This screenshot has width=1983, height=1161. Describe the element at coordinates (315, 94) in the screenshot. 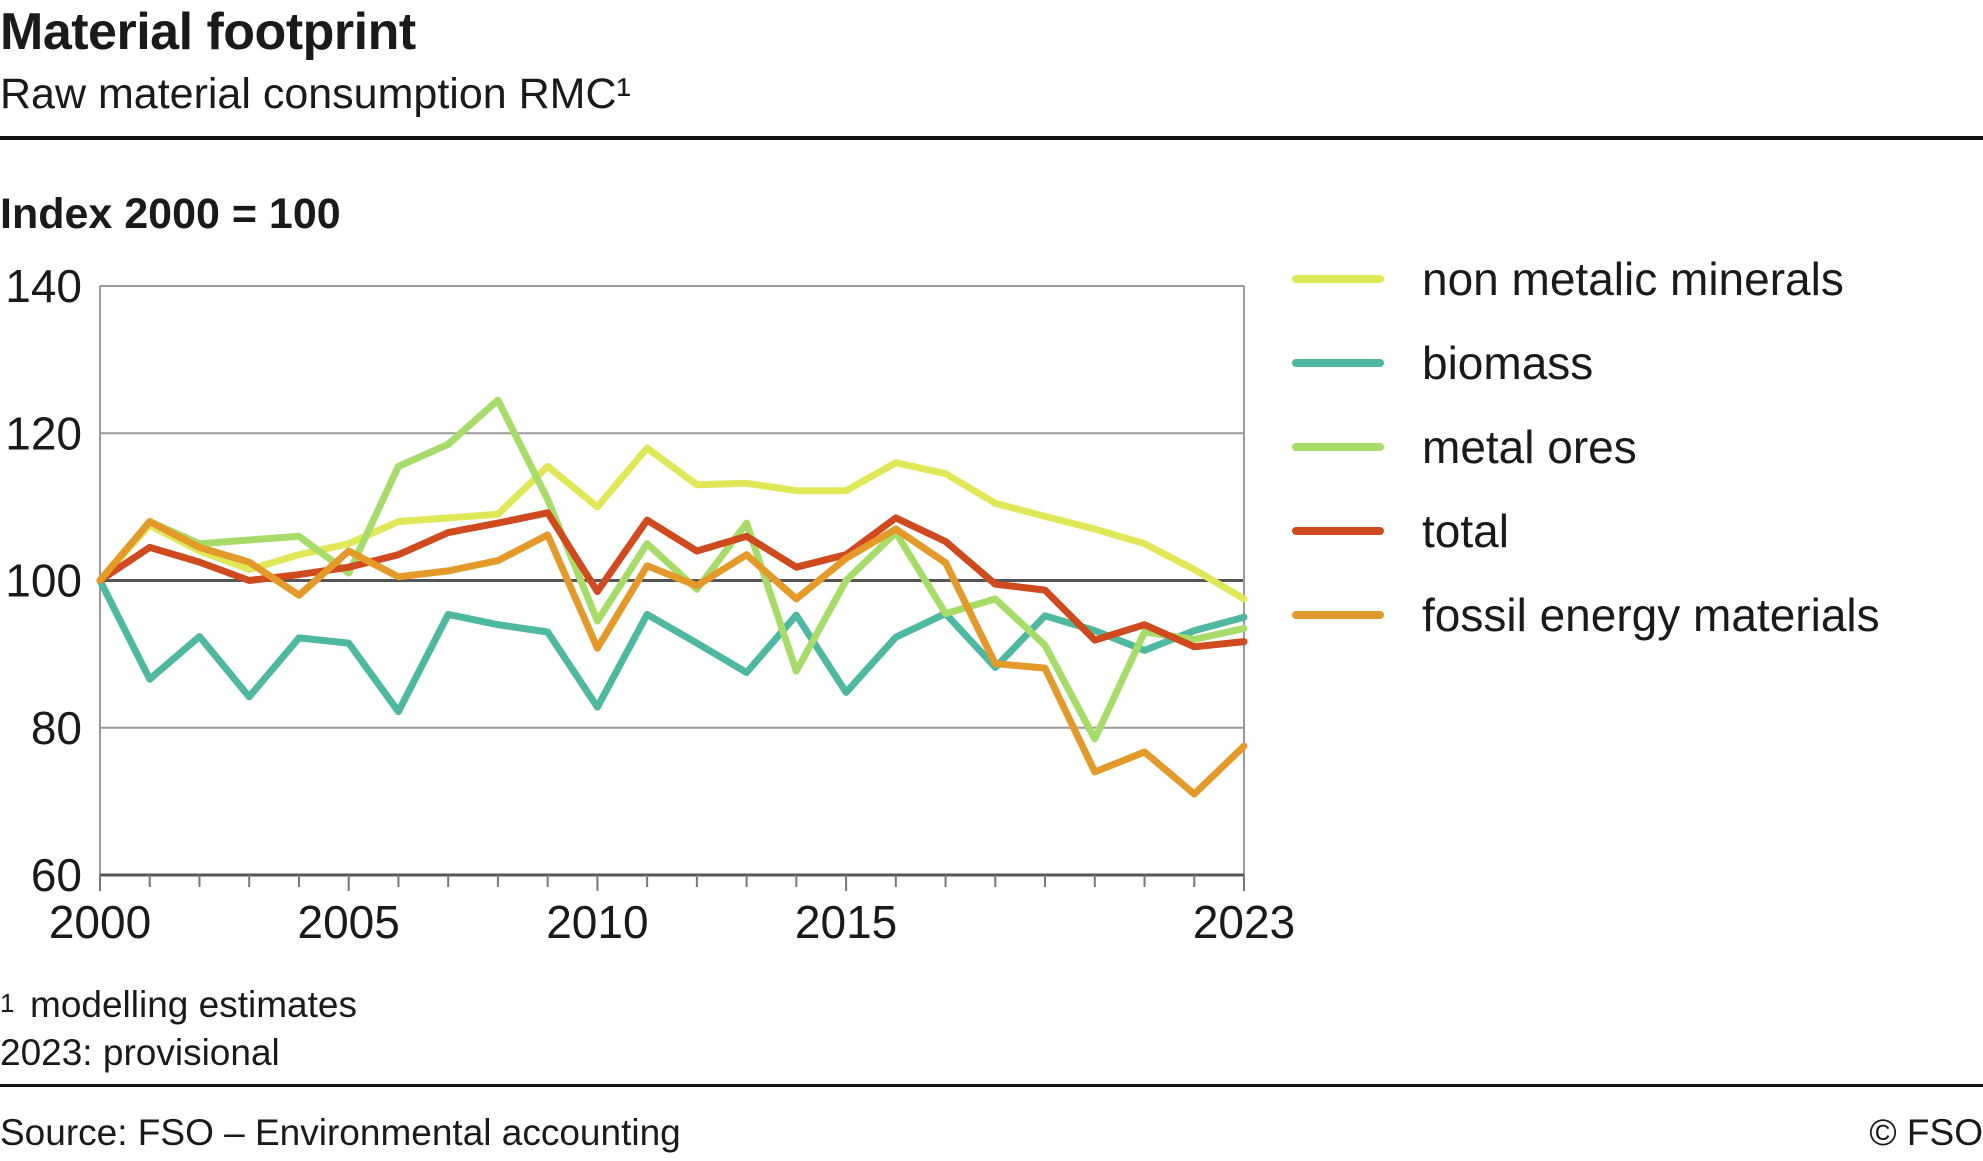

I see `chart-subtitle: Raw material consumption RMC¹` at that location.